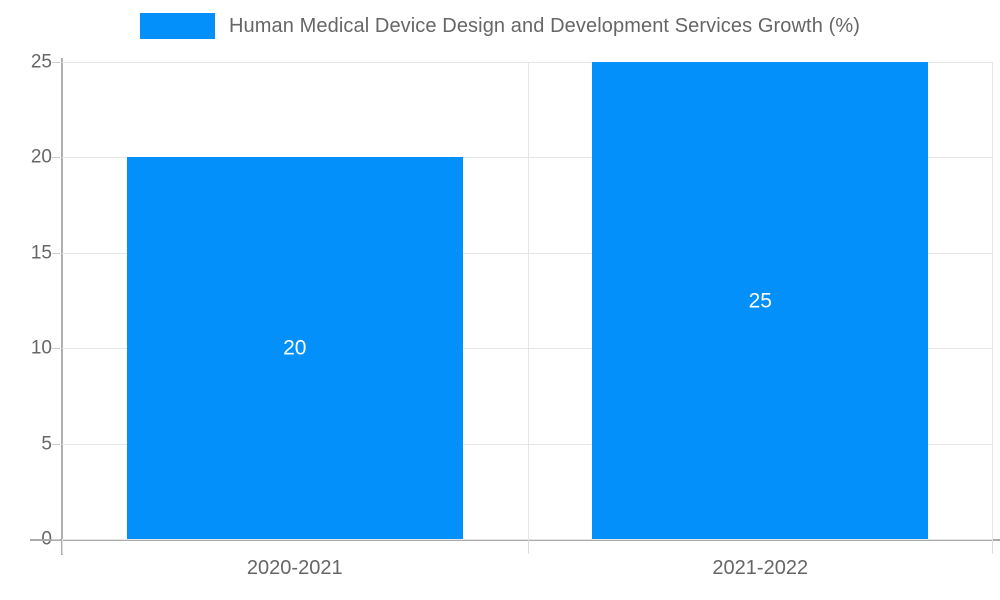  What do you see at coordinates (41, 62) in the screenshot?
I see `y-tick-label: 25` at bounding box center [41, 62].